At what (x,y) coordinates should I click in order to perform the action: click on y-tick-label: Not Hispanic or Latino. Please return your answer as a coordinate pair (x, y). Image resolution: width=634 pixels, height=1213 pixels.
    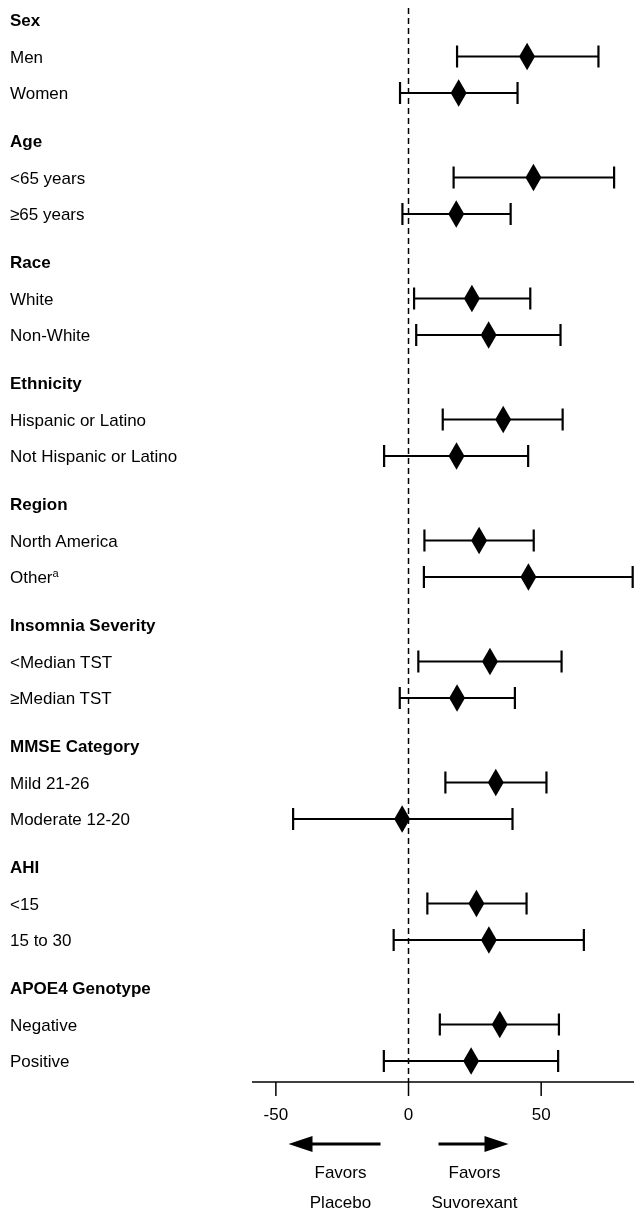
    Looking at the image, I should click on (94, 456).